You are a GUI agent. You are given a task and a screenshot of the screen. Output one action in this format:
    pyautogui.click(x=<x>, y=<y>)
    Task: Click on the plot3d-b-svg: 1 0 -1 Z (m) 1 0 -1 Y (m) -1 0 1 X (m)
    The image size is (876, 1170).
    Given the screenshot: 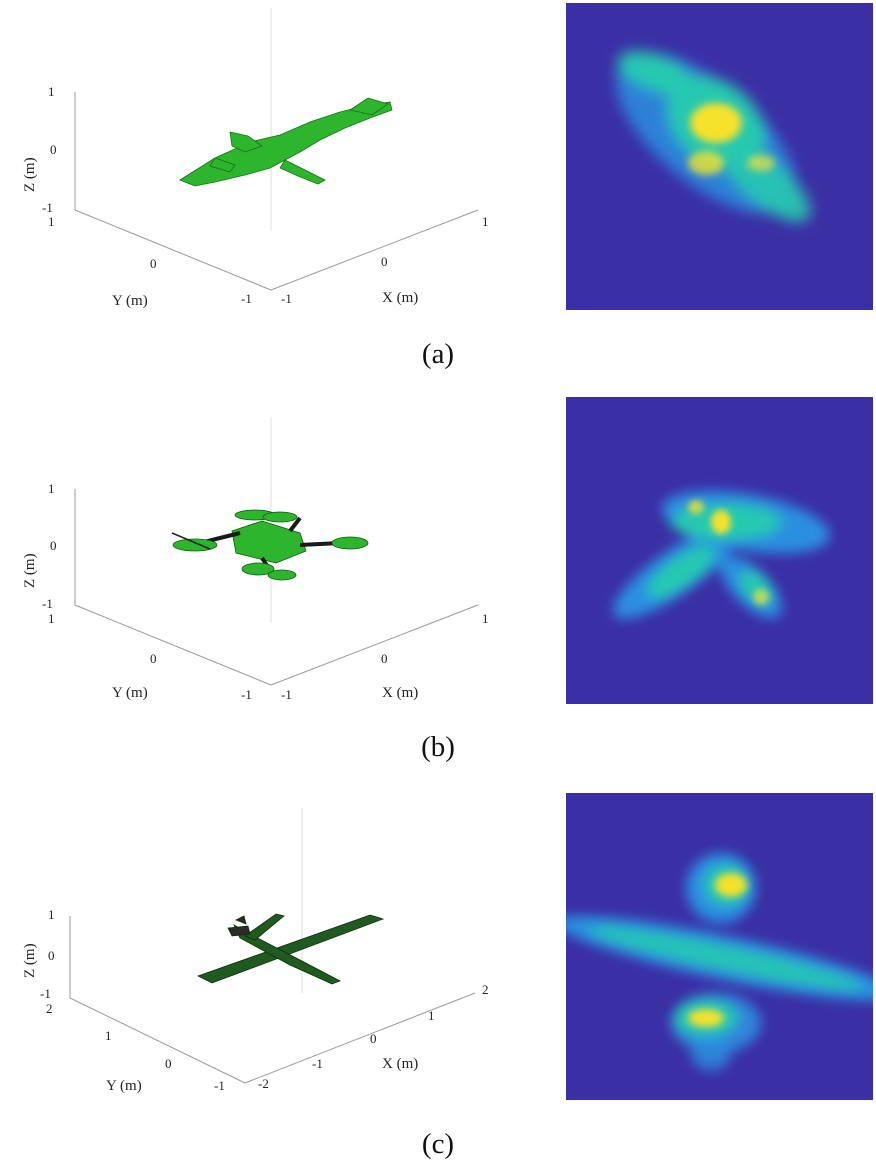 What is the action you would take?
    pyautogui.click(x=255, y=560)
    